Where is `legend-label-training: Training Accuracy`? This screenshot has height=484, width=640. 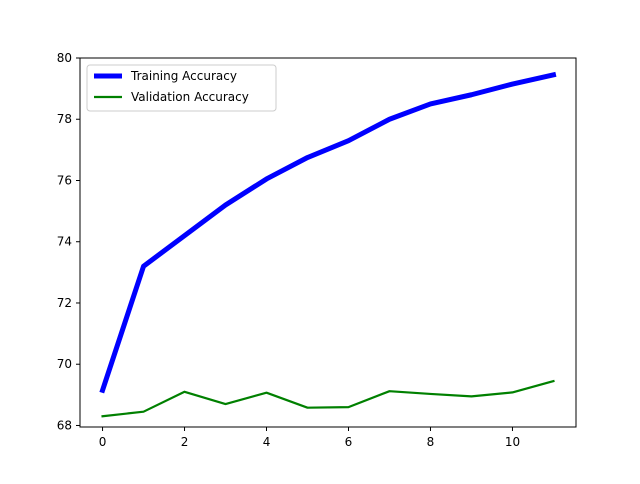 legend-label-training: Training Accuracy is located at coordinates (183, 76).